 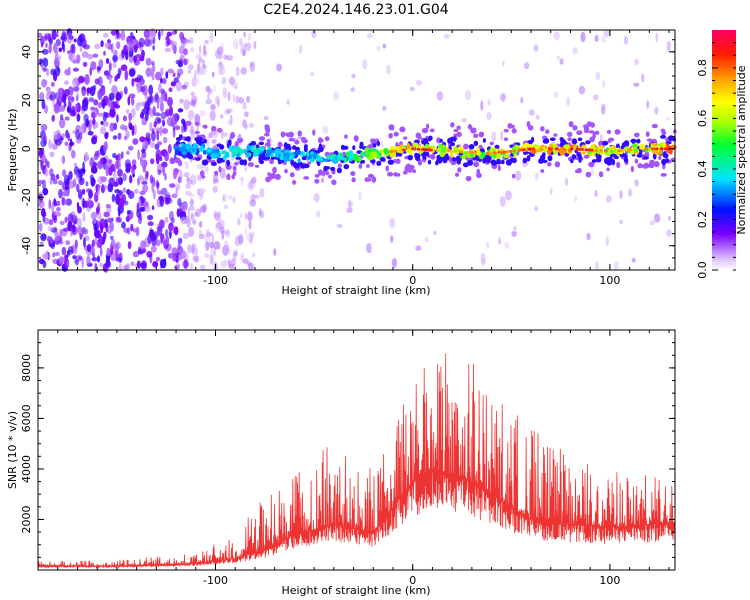 I want to click on snr-y-tick-label: 2000, so click(x=26, y=519).